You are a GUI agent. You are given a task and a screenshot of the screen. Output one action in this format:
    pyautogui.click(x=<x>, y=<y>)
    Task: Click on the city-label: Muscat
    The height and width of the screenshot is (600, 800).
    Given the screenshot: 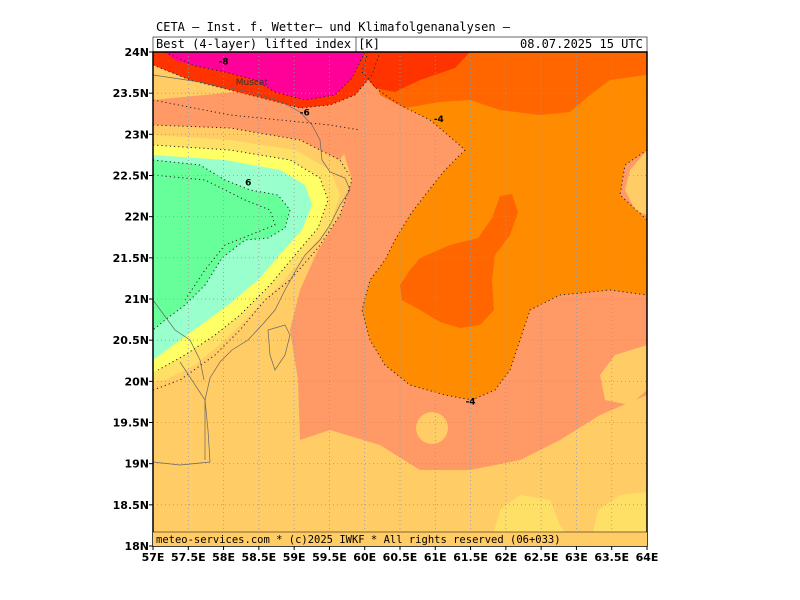 What is the action you would take?
    pyautogui.click(x=252, y=83)
    